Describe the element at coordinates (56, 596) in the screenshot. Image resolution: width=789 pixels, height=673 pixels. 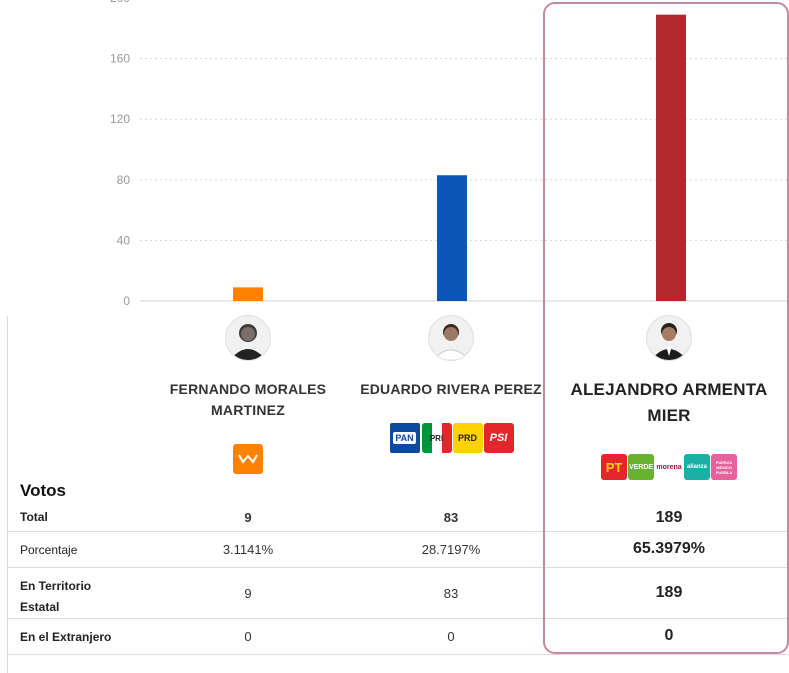
I see `row-label: En Territorio Estatal` at that location.